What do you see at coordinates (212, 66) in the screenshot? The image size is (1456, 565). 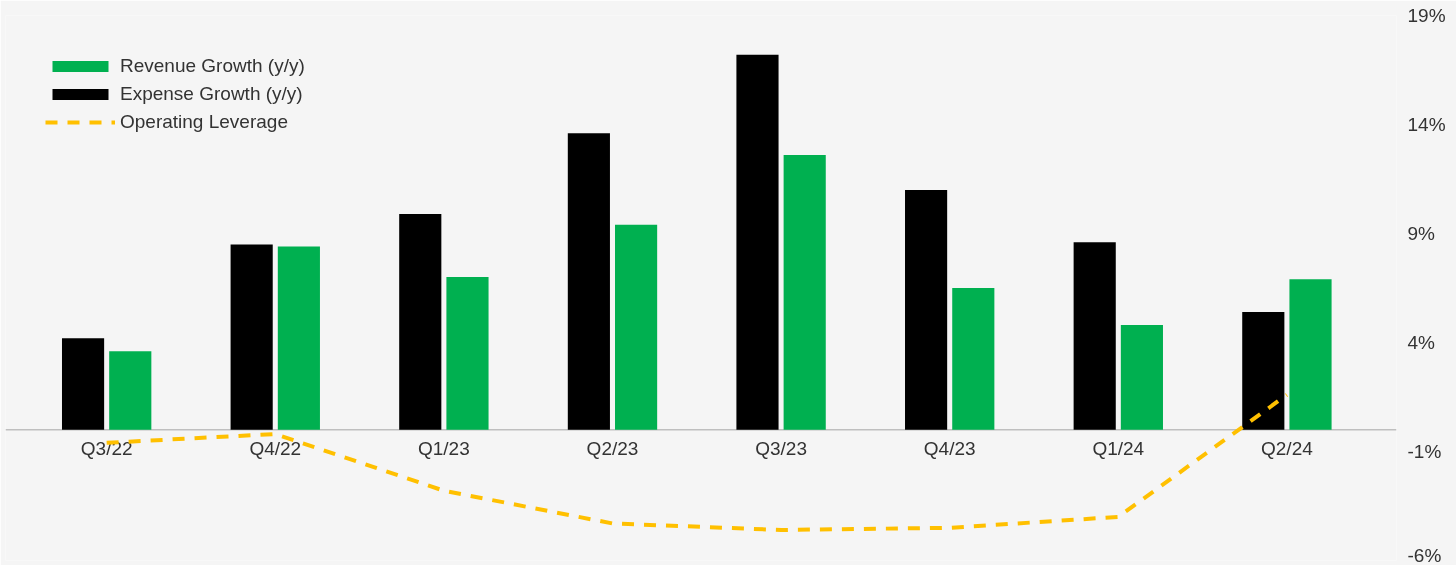 I see `legend-label: Revenue Growth (y/y)` at bounding box center [212, 66].